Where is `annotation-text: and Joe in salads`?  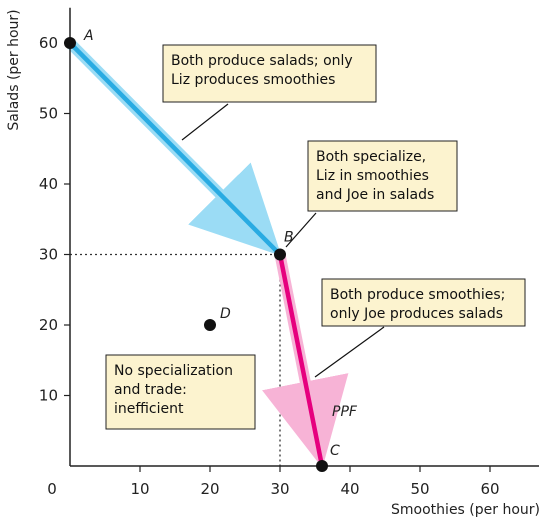 annotation-text: and Joe in salads is located at coordinates (375, 195).